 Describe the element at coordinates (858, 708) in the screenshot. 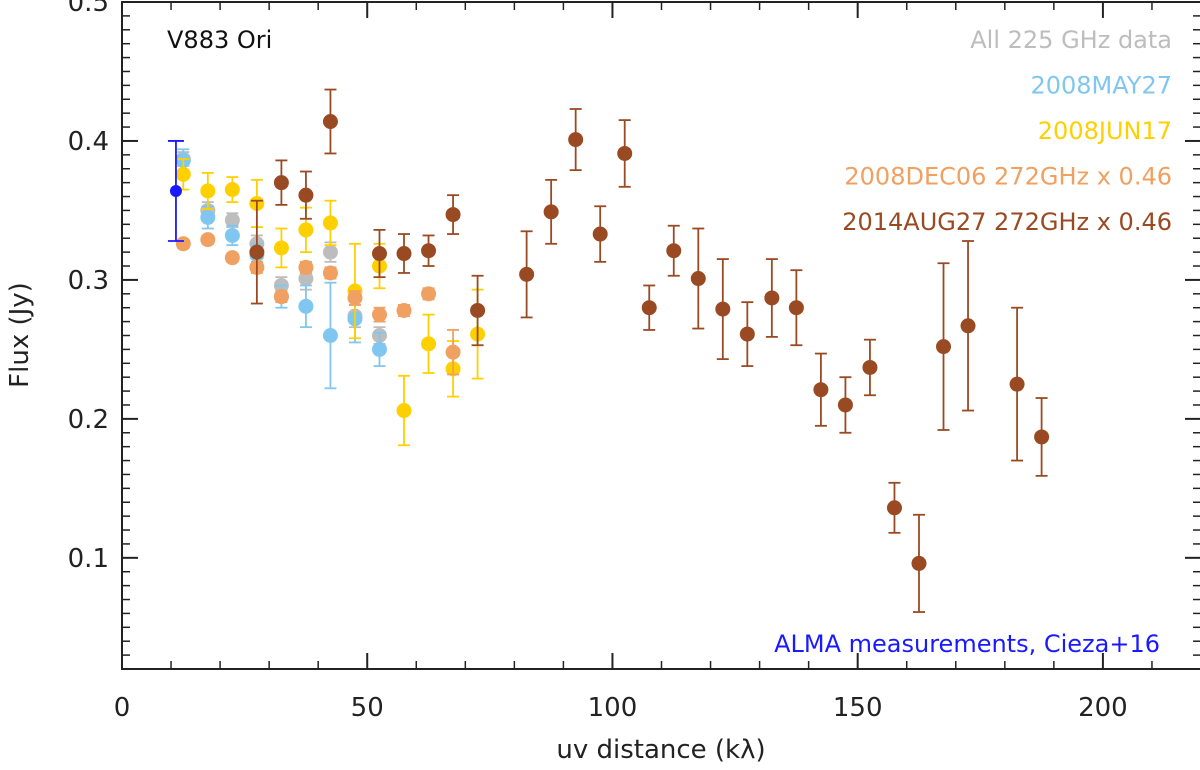

I see `x-tick-label: 150` at that location.